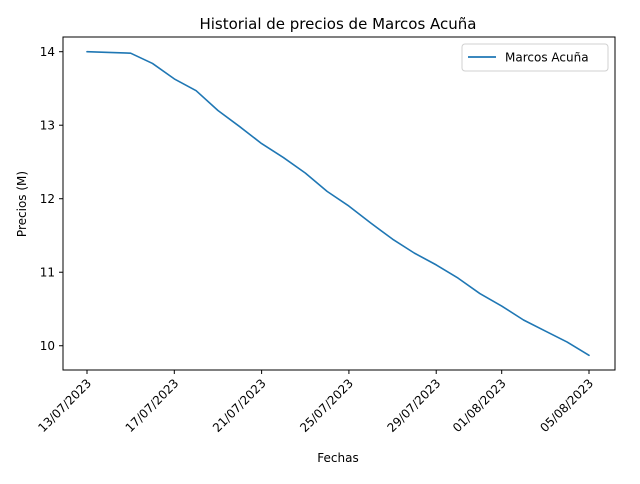 The height and width of the screenshot is (484, 640). What do you see at coordinates (22, 204) in the screenshot?
I see `y-axis-label: Precios (M)` at bounding box center [22, 204].